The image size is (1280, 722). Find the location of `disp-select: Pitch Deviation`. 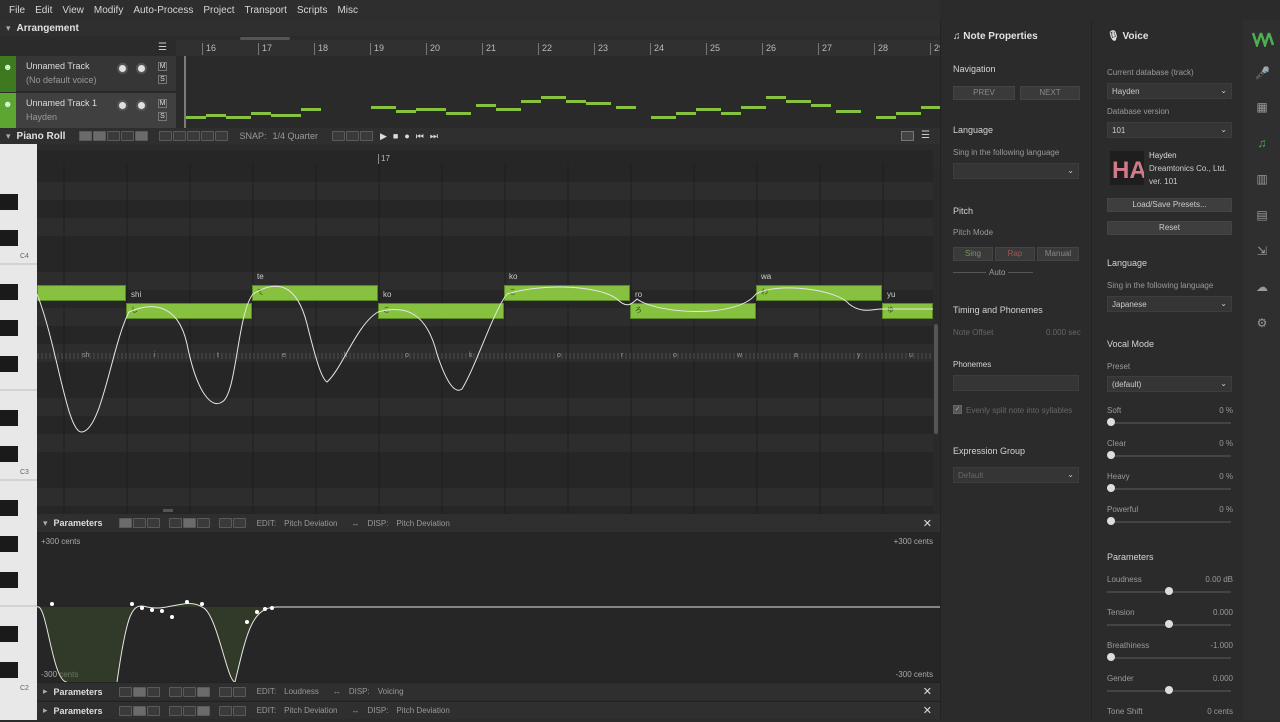

disp-select: Pitch Deviation is located at coordinates (423, 523).